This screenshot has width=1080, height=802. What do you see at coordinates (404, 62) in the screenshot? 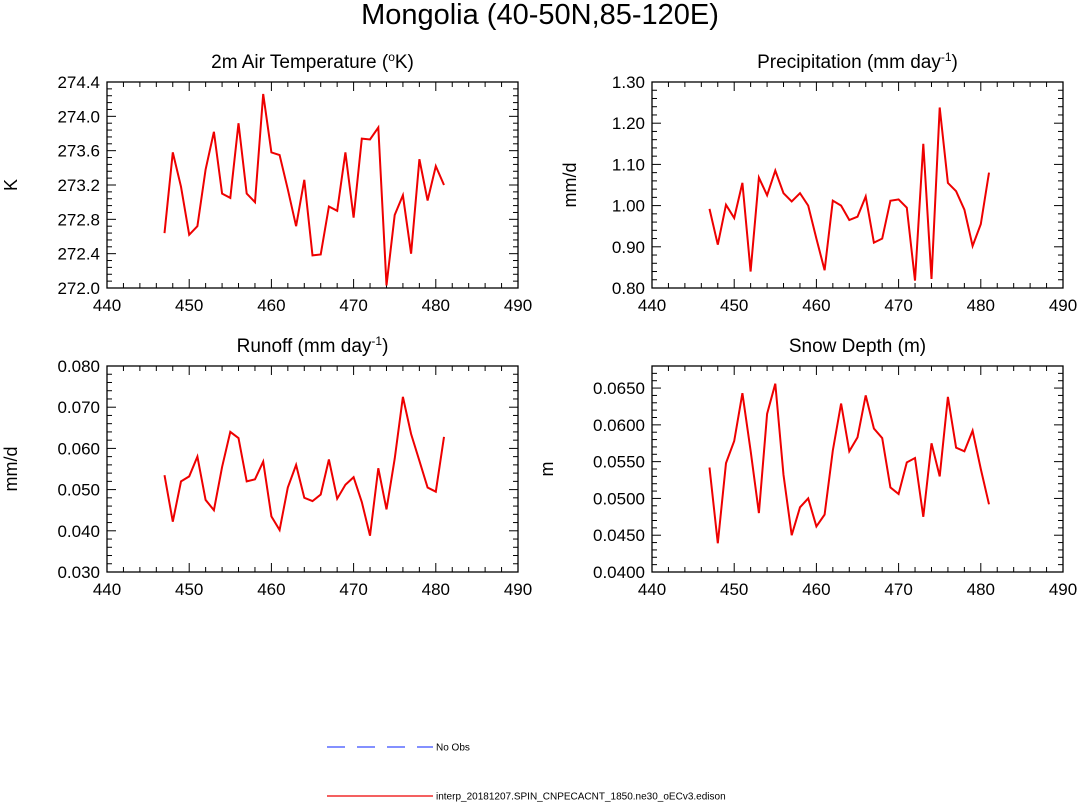
I see `panel-title-text-end: K)` at bounding box center [404, 62].